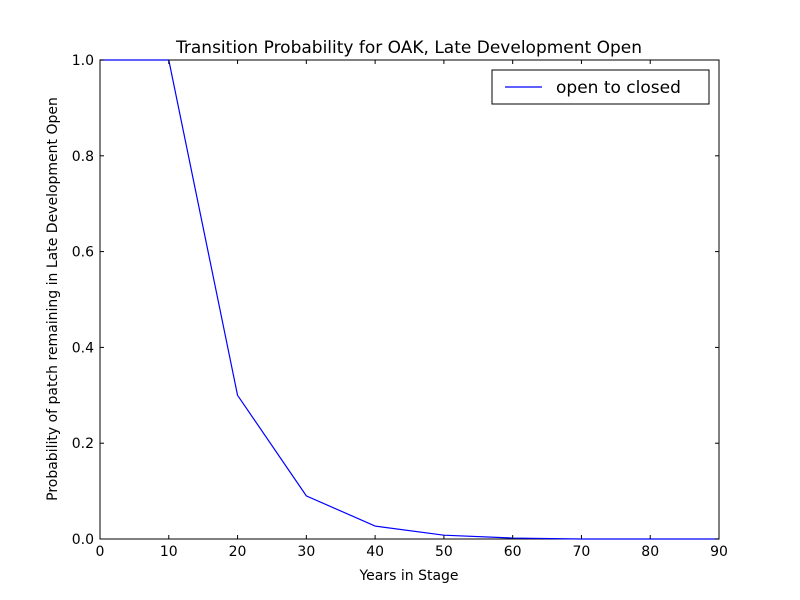  I want to click on y-tick-label: 0.6, so click(83, 253).